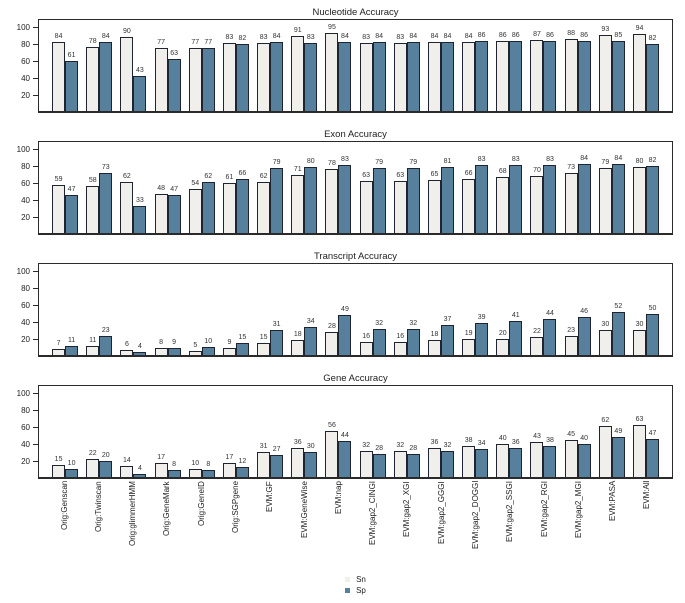 This screenshot has height=603, width=685. What do you see at coordinates (25, 306) in the screenshot?
I see `y-tick-label: 60` at bounding box center [25, 306].